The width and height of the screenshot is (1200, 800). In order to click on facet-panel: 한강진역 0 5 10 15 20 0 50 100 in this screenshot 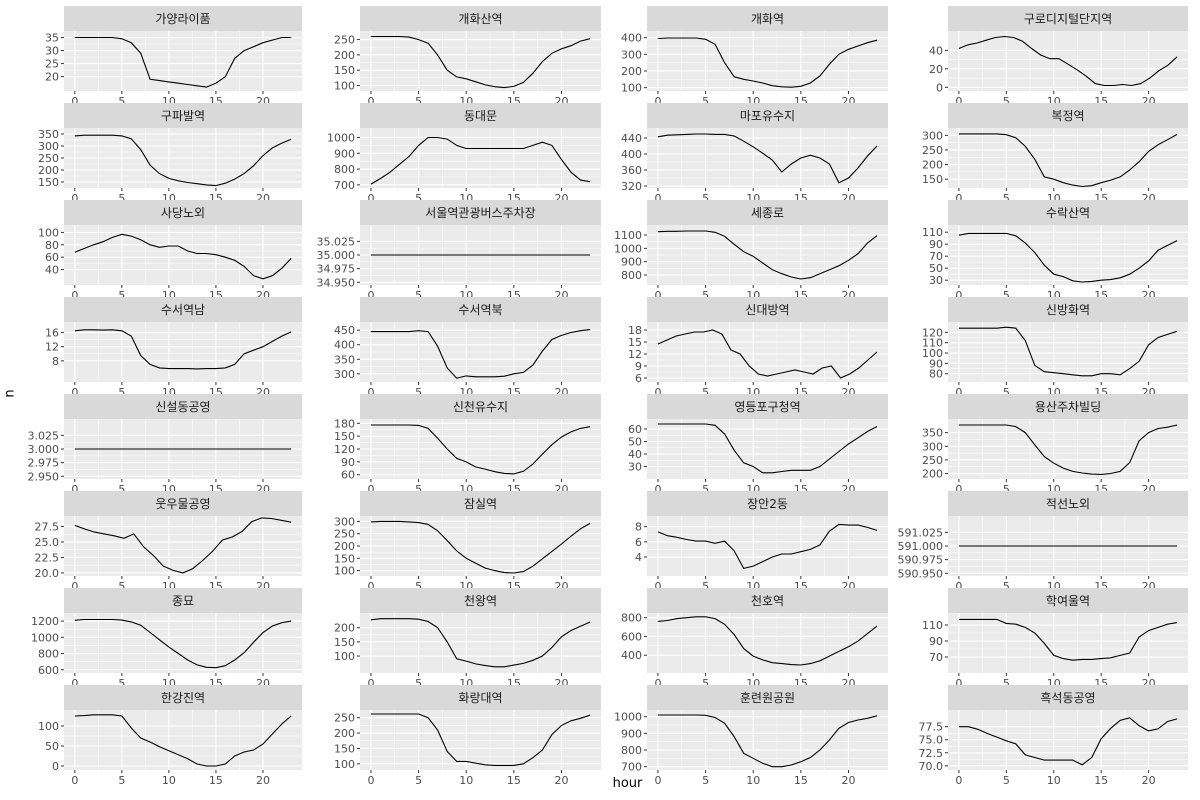, I will do `click(170, 736)`.